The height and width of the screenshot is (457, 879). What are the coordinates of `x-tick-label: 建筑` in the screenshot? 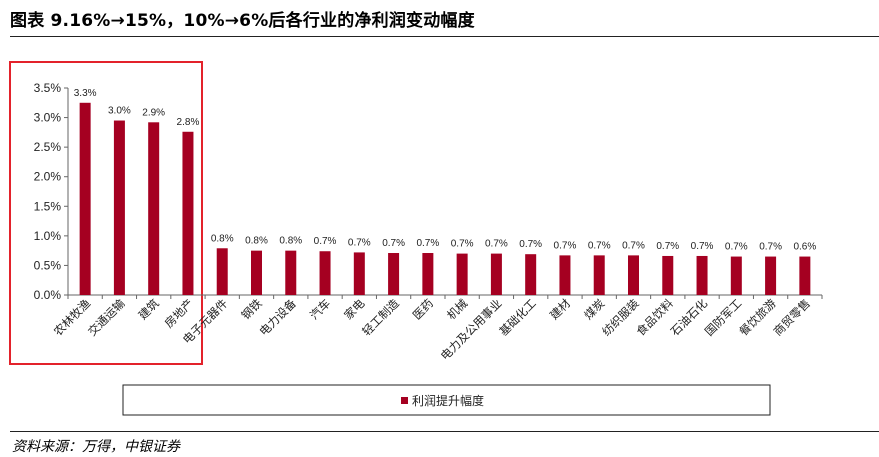 It's located at (149, 309).